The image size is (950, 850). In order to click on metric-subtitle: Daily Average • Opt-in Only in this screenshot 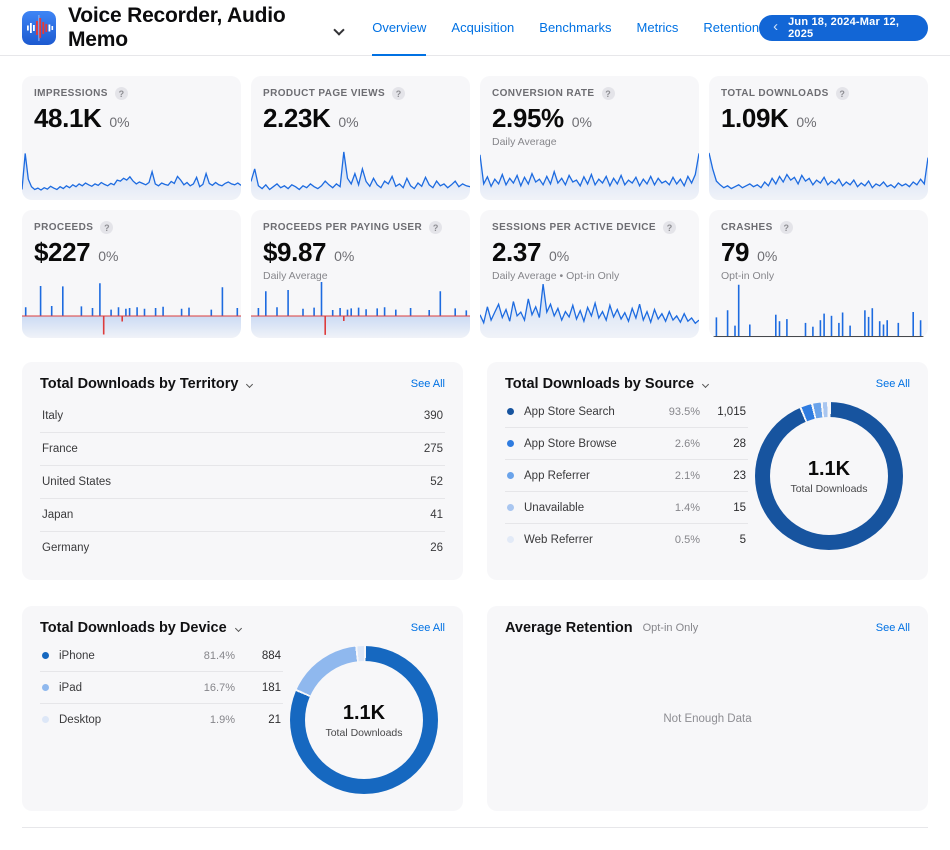, I will do `click(556, 276)`.